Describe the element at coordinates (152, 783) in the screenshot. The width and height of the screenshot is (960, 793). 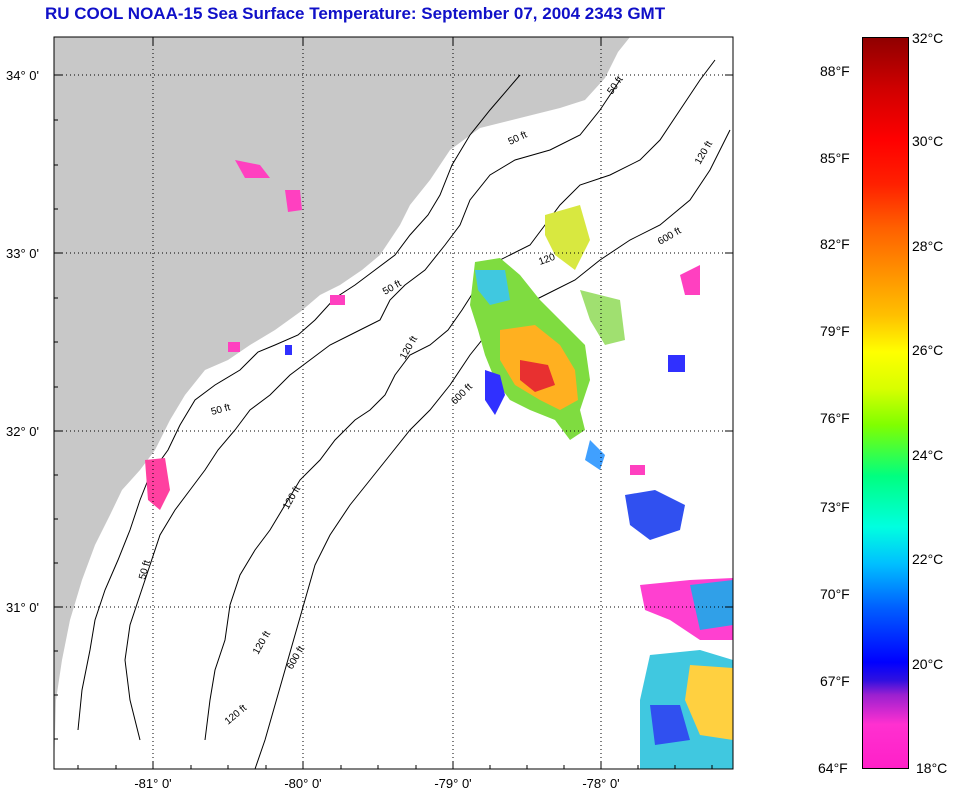
I see `lon-label-81: -81° 0'` at that location.